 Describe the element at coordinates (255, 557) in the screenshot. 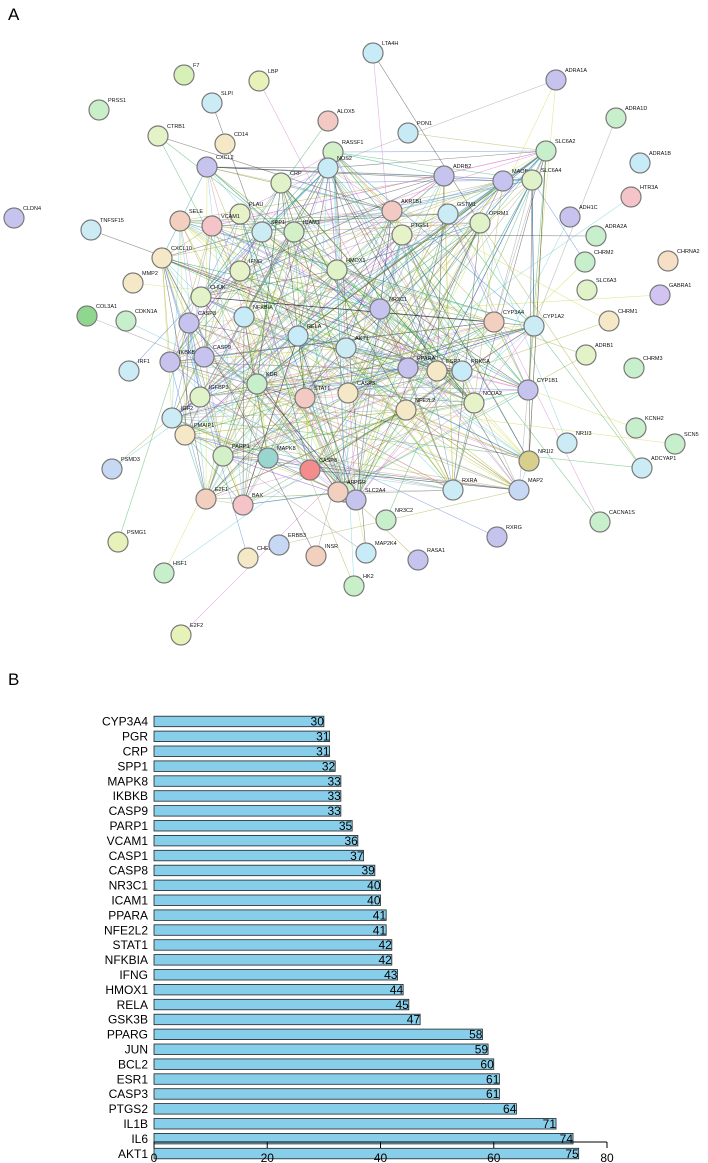

I see `network-node: CHEK` at that location.